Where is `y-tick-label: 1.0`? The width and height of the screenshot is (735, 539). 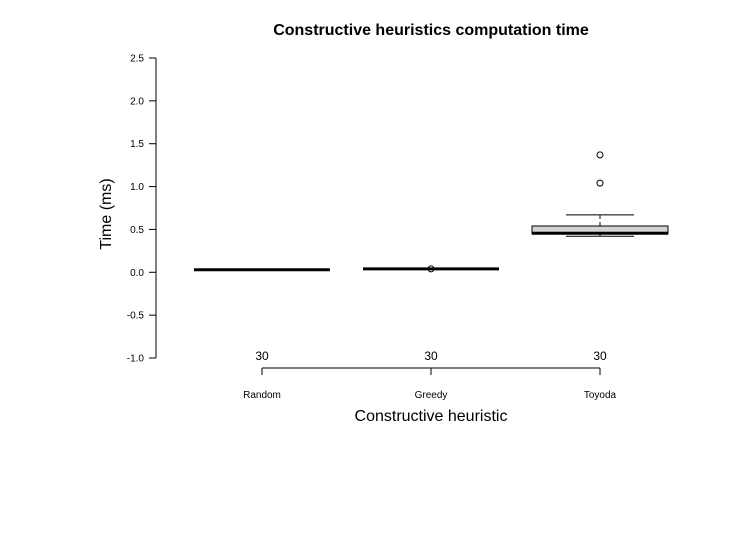 y-tick-label: 1.0 is located at coordinates (137, 187).